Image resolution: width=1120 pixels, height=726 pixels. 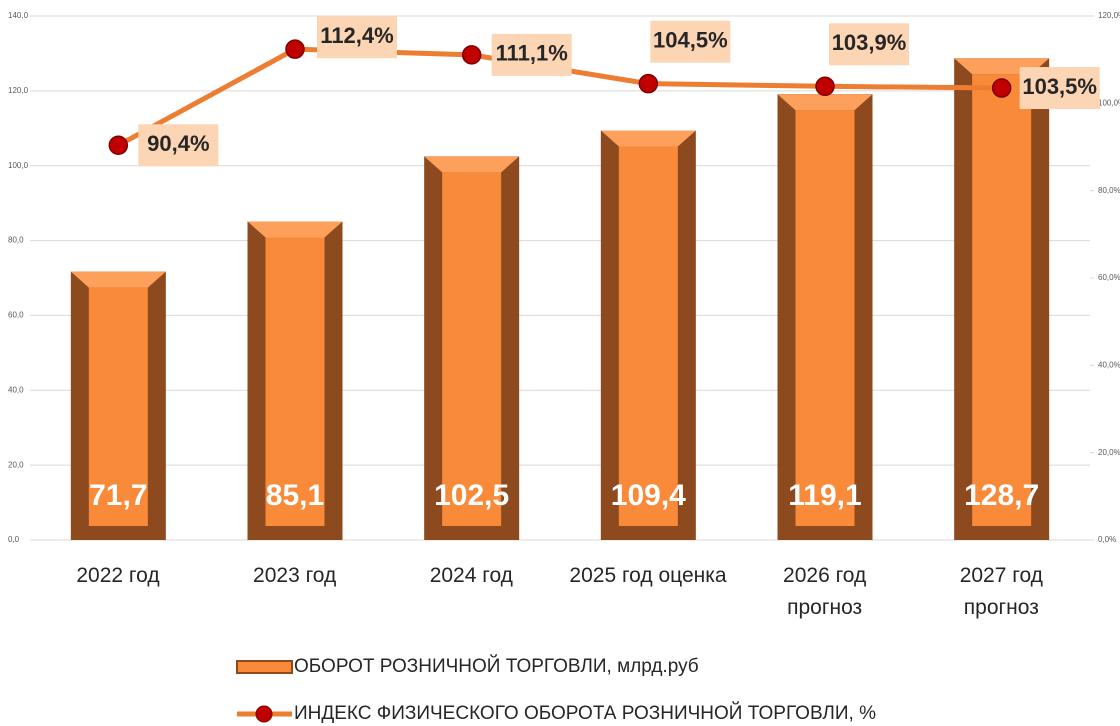 What do you see at coordinates (14, 539) in the screenshot?
I see `y-tick-label: 0,0` at bounding box center [14, 539].